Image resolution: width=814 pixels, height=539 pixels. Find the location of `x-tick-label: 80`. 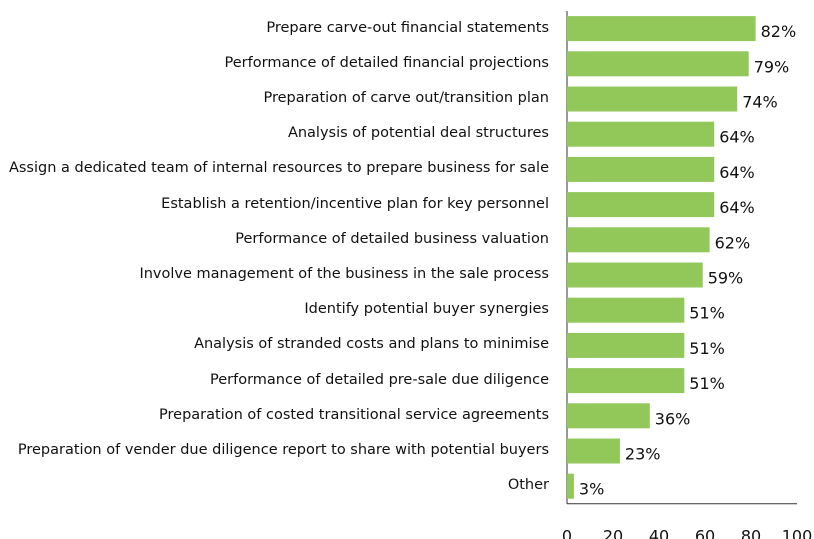

x-tick-label: 80 is located at coordinates (751, 532).